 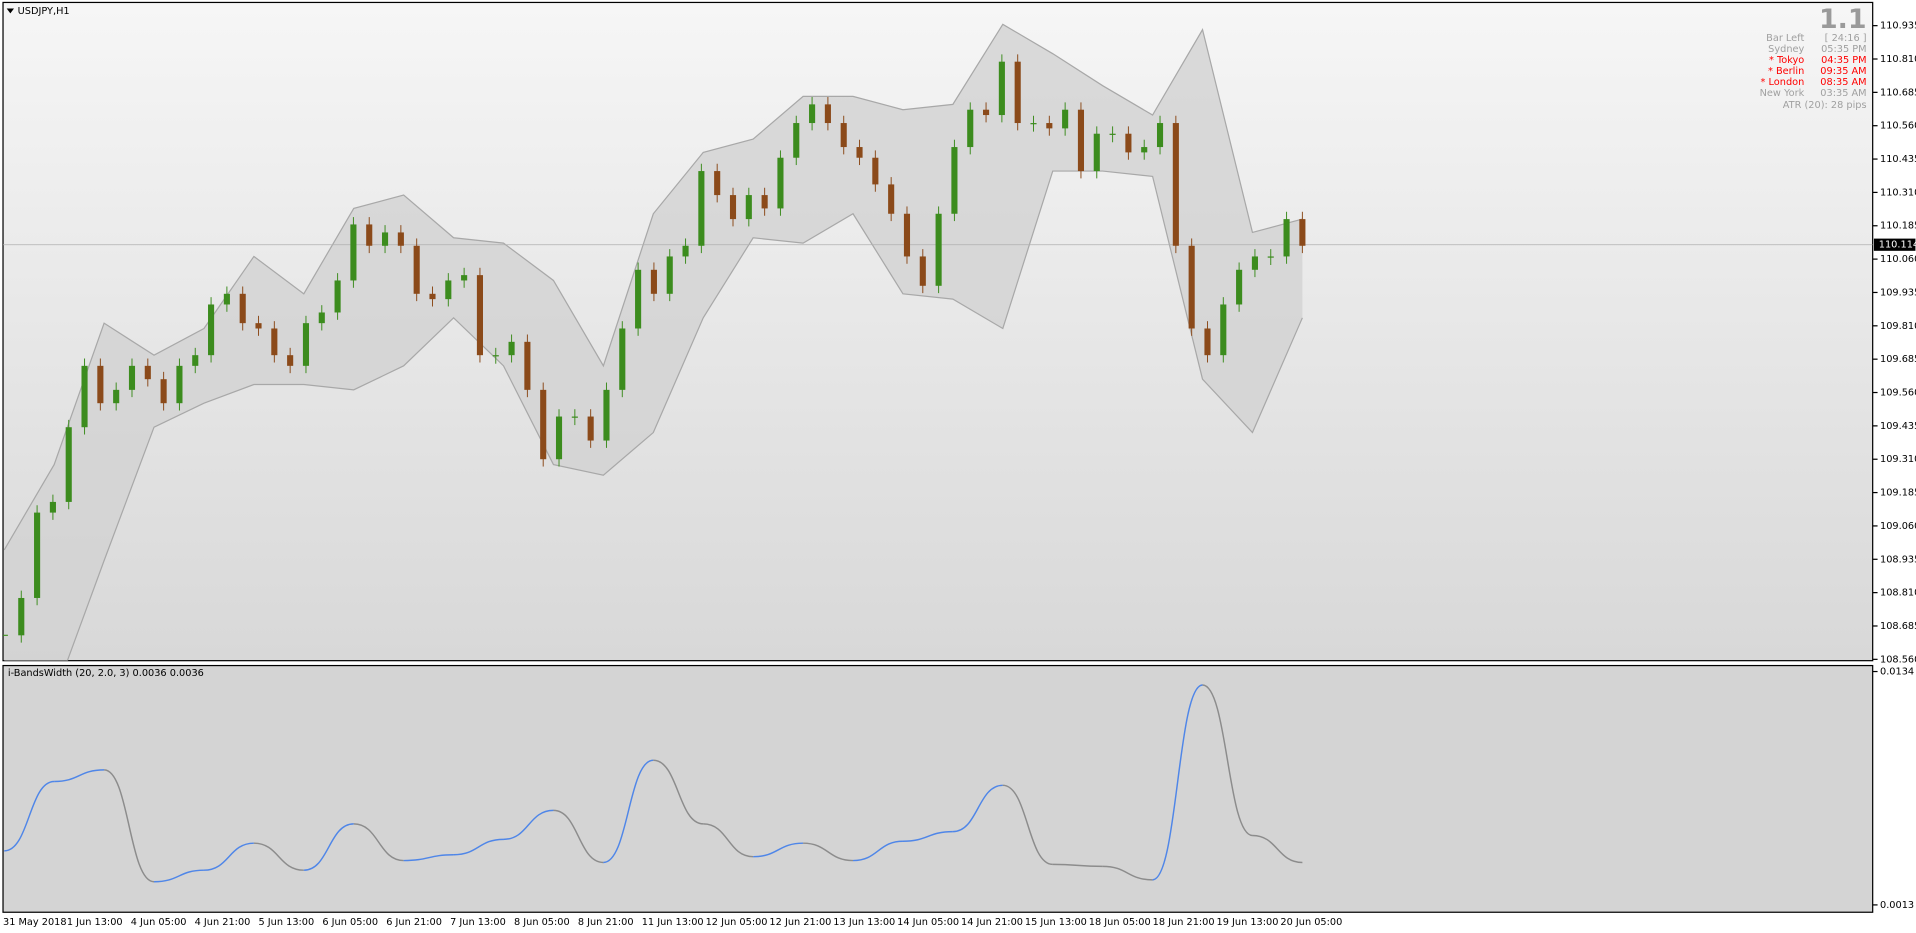 What do you see at coordinates (10, 11) in the screenshot?
I see `menu-arrow` at bounding box center [10, 11].